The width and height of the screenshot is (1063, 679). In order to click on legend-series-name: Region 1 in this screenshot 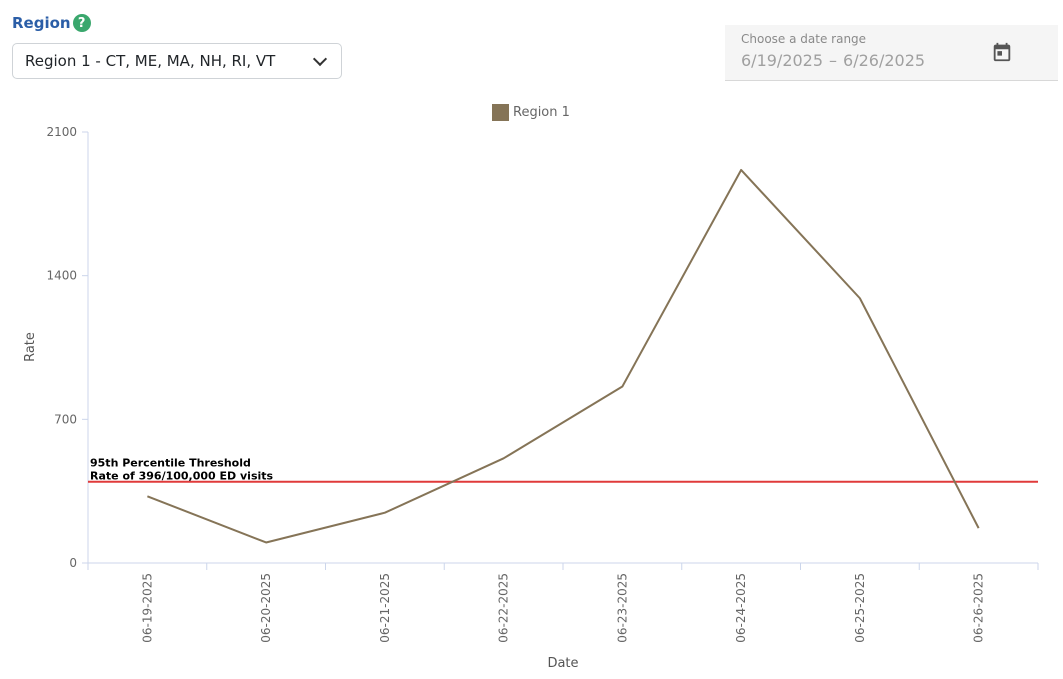, I will do `click(541, 112)`.